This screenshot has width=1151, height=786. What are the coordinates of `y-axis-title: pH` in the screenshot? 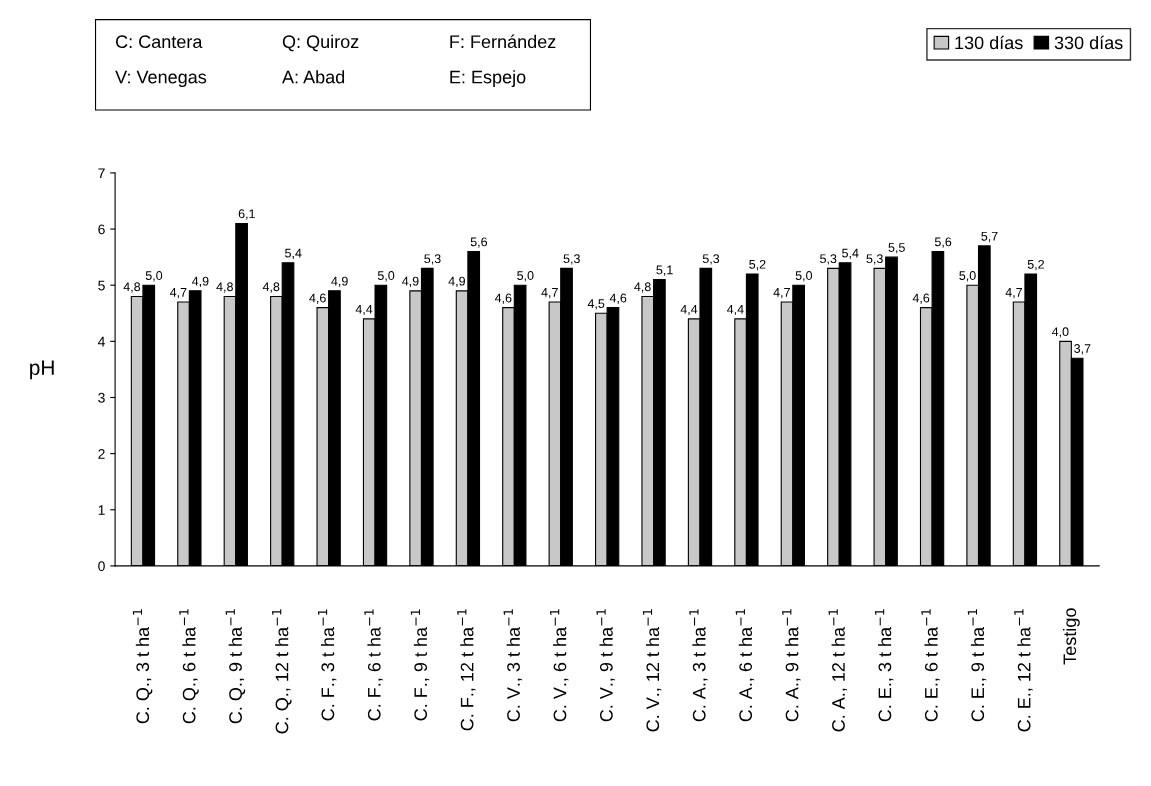 It's located at (42, 370).